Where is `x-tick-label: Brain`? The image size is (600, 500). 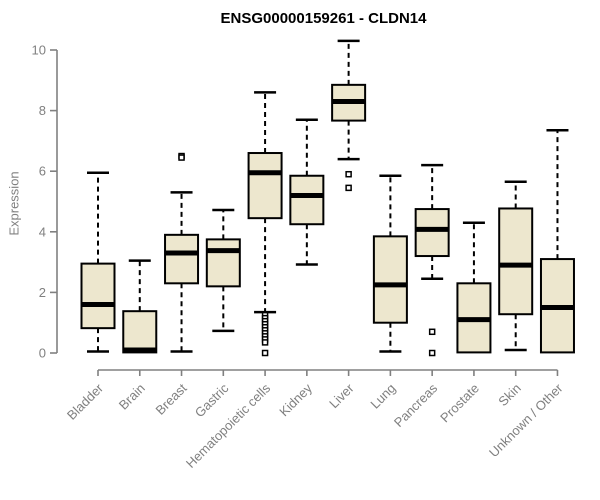 x-tick-label: Brain is located at coordinates (132, 397).